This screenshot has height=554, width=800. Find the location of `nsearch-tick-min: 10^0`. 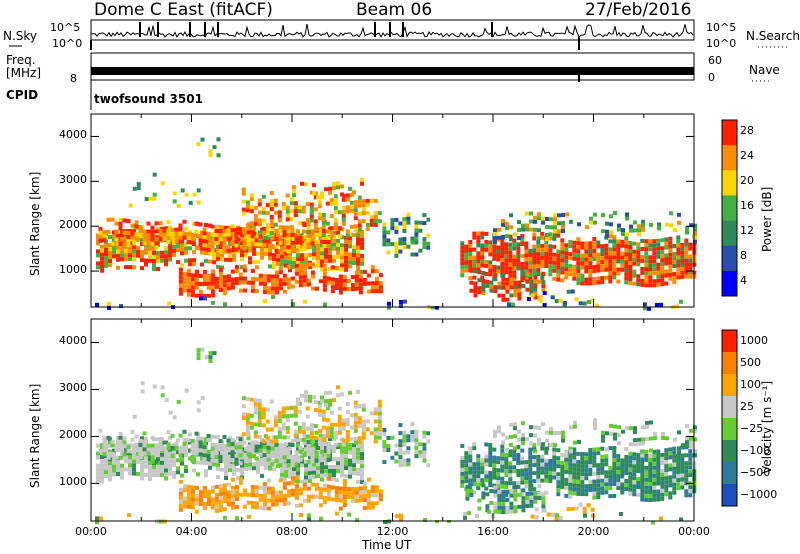

nsearch-tick-min: 10^0 is located at coordinates (721, 43).